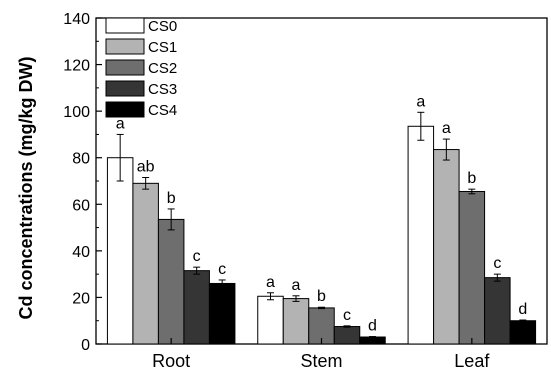 The height and width of the screenshot is (372, 551). Describe the element at coordinates (162, 47) in the screenshot. I see `legend-label: CS1` at that location.